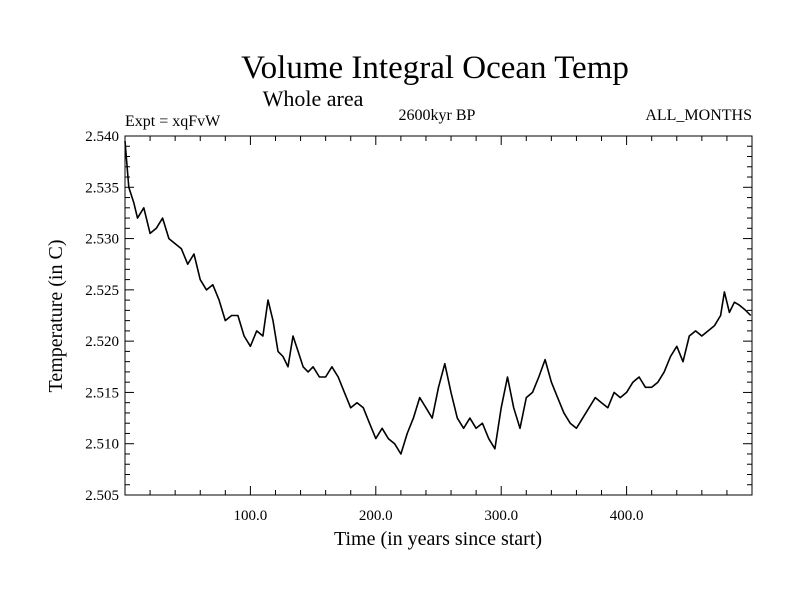 This screenshot has width=800, height=600. I want to click on y-tick-label: 2.520, so click(102, 342).